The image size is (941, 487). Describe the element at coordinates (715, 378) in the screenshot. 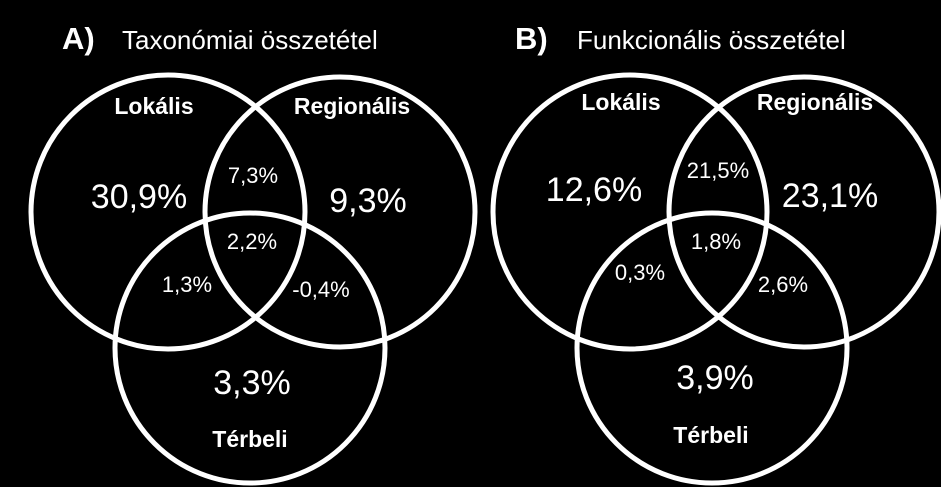

I see `panel-b-spatial-only-value: 3,9%` at that location.